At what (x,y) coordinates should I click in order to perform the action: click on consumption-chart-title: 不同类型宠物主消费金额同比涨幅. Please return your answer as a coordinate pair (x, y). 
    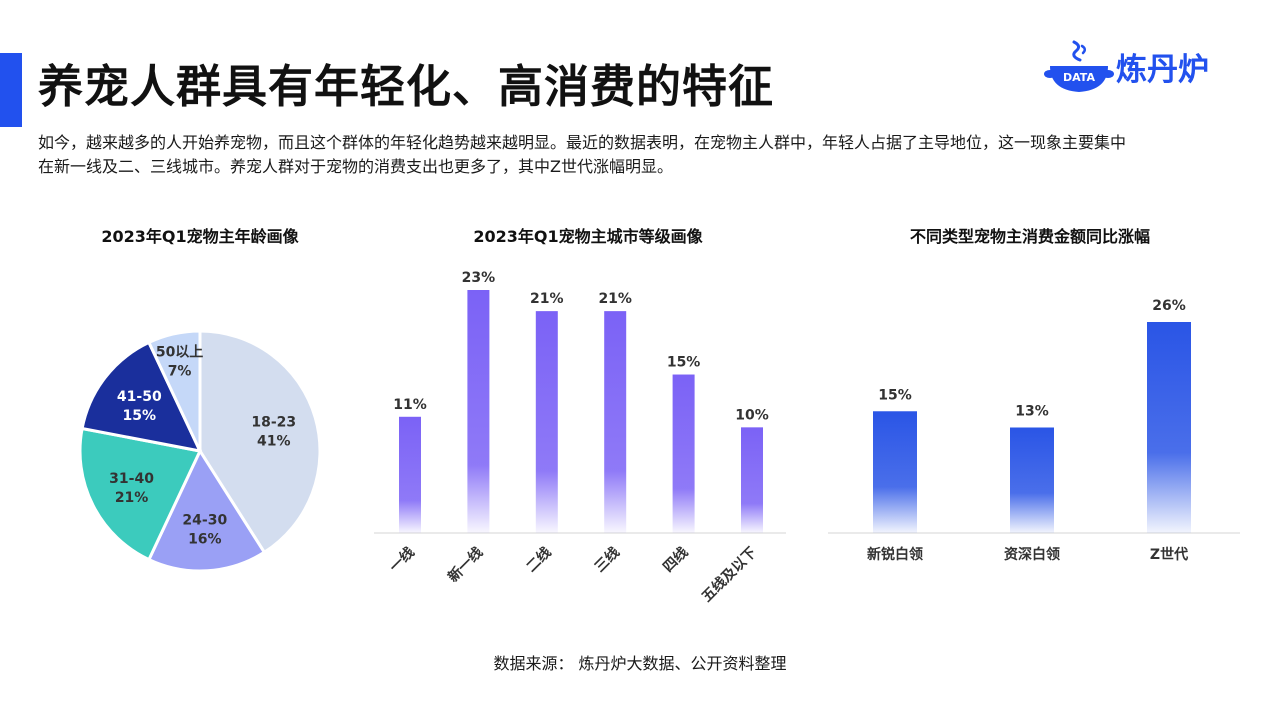
    Looking at the image, I should click on (1029, 236).